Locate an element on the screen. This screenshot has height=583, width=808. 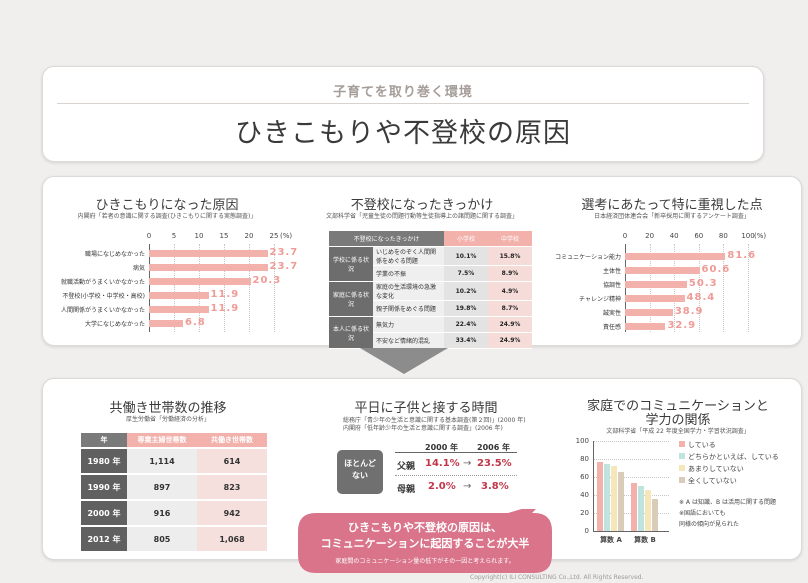
housewife-households-cell: 897 is located at coordinates (162, 487).